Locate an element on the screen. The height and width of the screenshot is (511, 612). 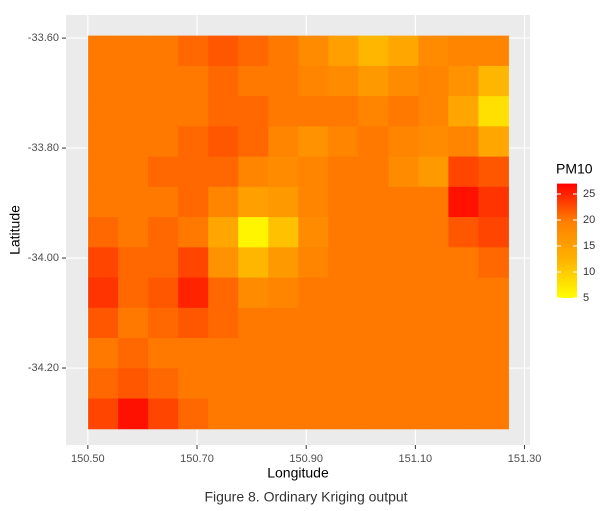
x-tick-label: 150.70 is located at coordinates (197, 459).